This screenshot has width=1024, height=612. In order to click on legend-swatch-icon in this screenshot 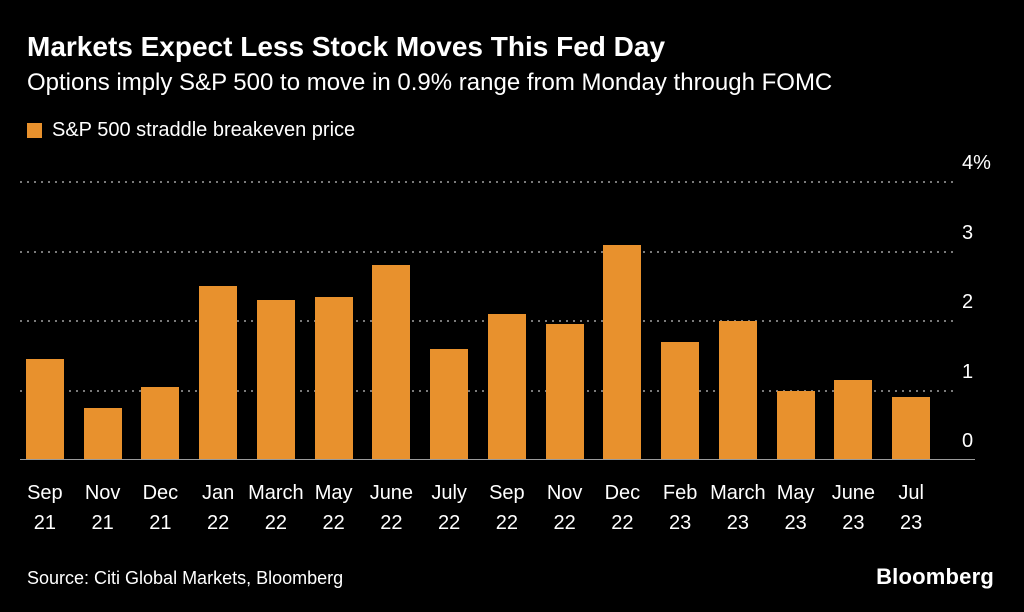, I will do `click(34, 130)`.